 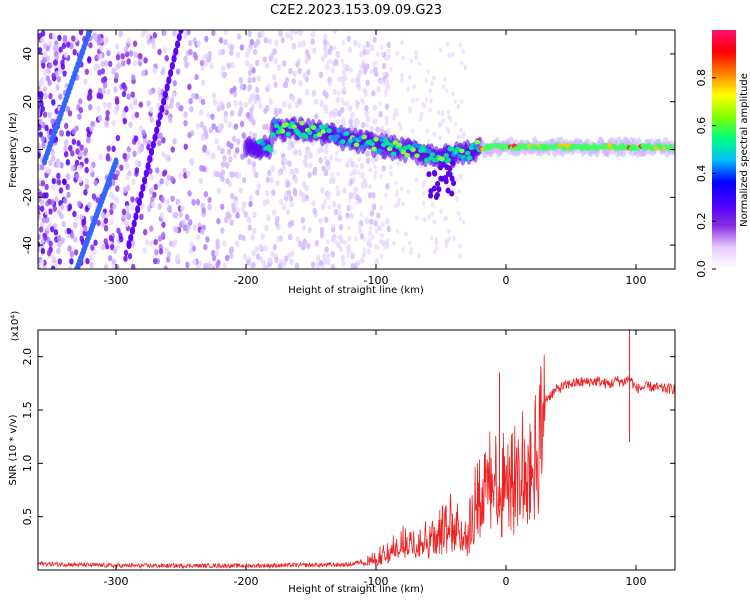 What do you see at coordinates (506, 280) in the screenshot?
I see `x-tick-label: 0` at bounding box center [506, 280].